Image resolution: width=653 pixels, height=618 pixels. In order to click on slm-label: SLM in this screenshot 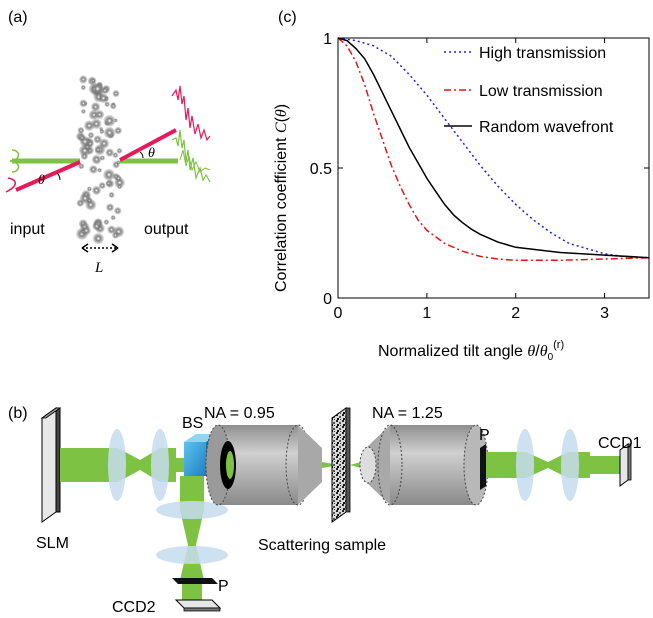, I will do `click(52, 543)`.